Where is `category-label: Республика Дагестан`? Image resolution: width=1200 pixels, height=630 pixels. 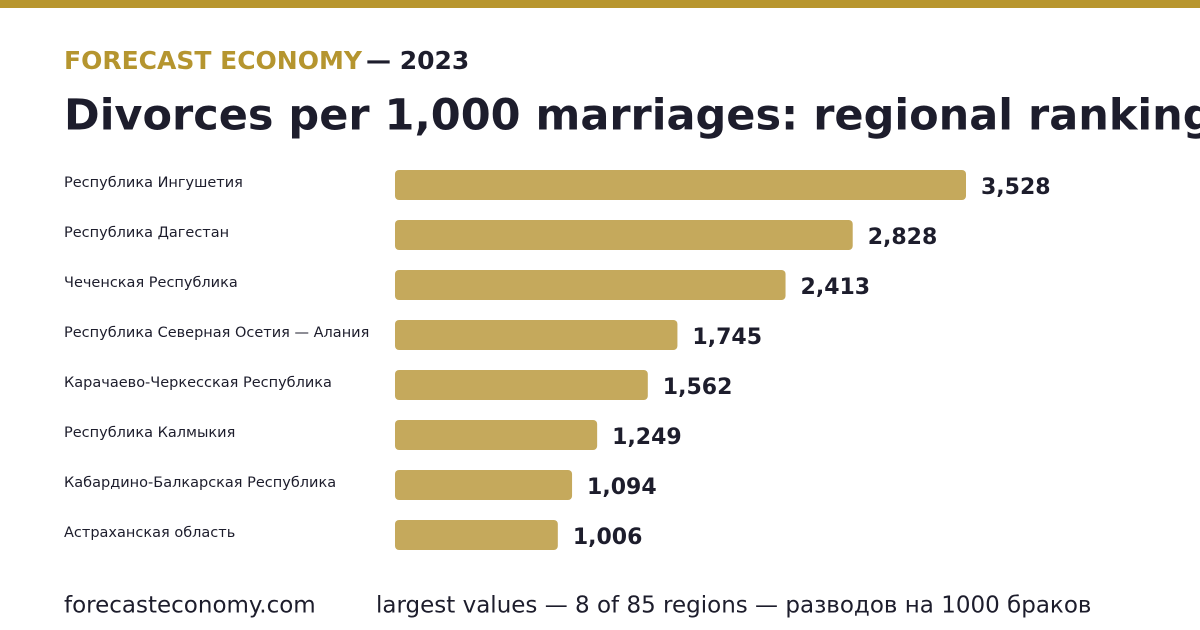 category-label: Республика Дагестан is located at coordinates (146, 233).